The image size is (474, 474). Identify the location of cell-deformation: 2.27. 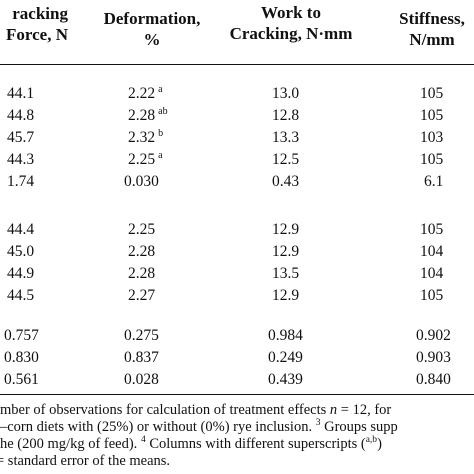
(143, 297).